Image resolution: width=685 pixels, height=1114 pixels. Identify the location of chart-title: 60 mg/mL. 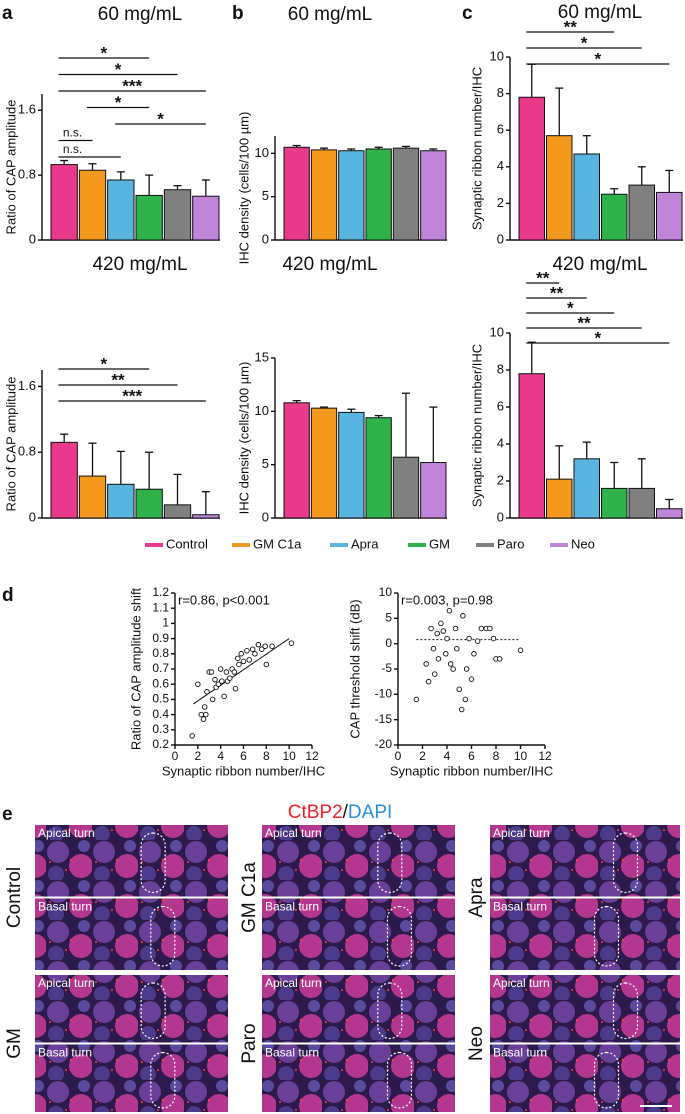
(140, 14).